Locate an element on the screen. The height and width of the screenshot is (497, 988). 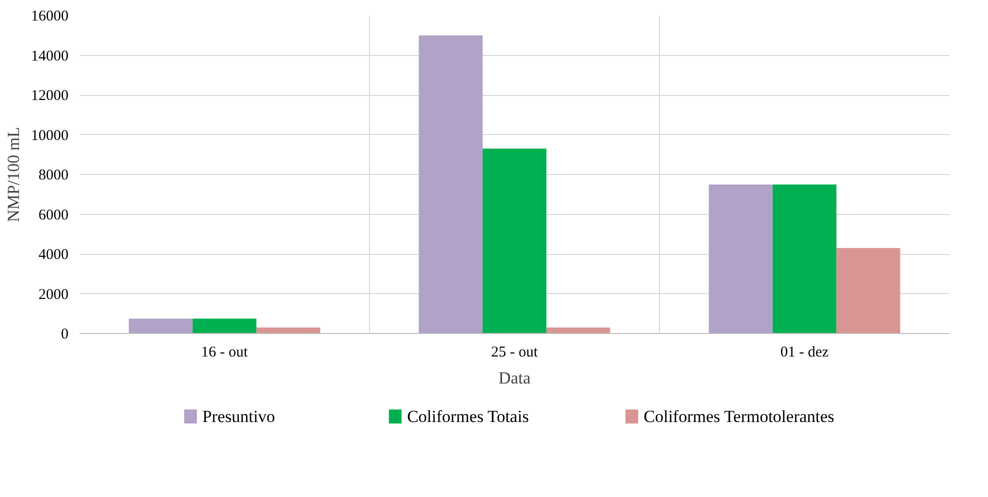
x-tick-label: 01 - dez is located at coordinates (804, 352).